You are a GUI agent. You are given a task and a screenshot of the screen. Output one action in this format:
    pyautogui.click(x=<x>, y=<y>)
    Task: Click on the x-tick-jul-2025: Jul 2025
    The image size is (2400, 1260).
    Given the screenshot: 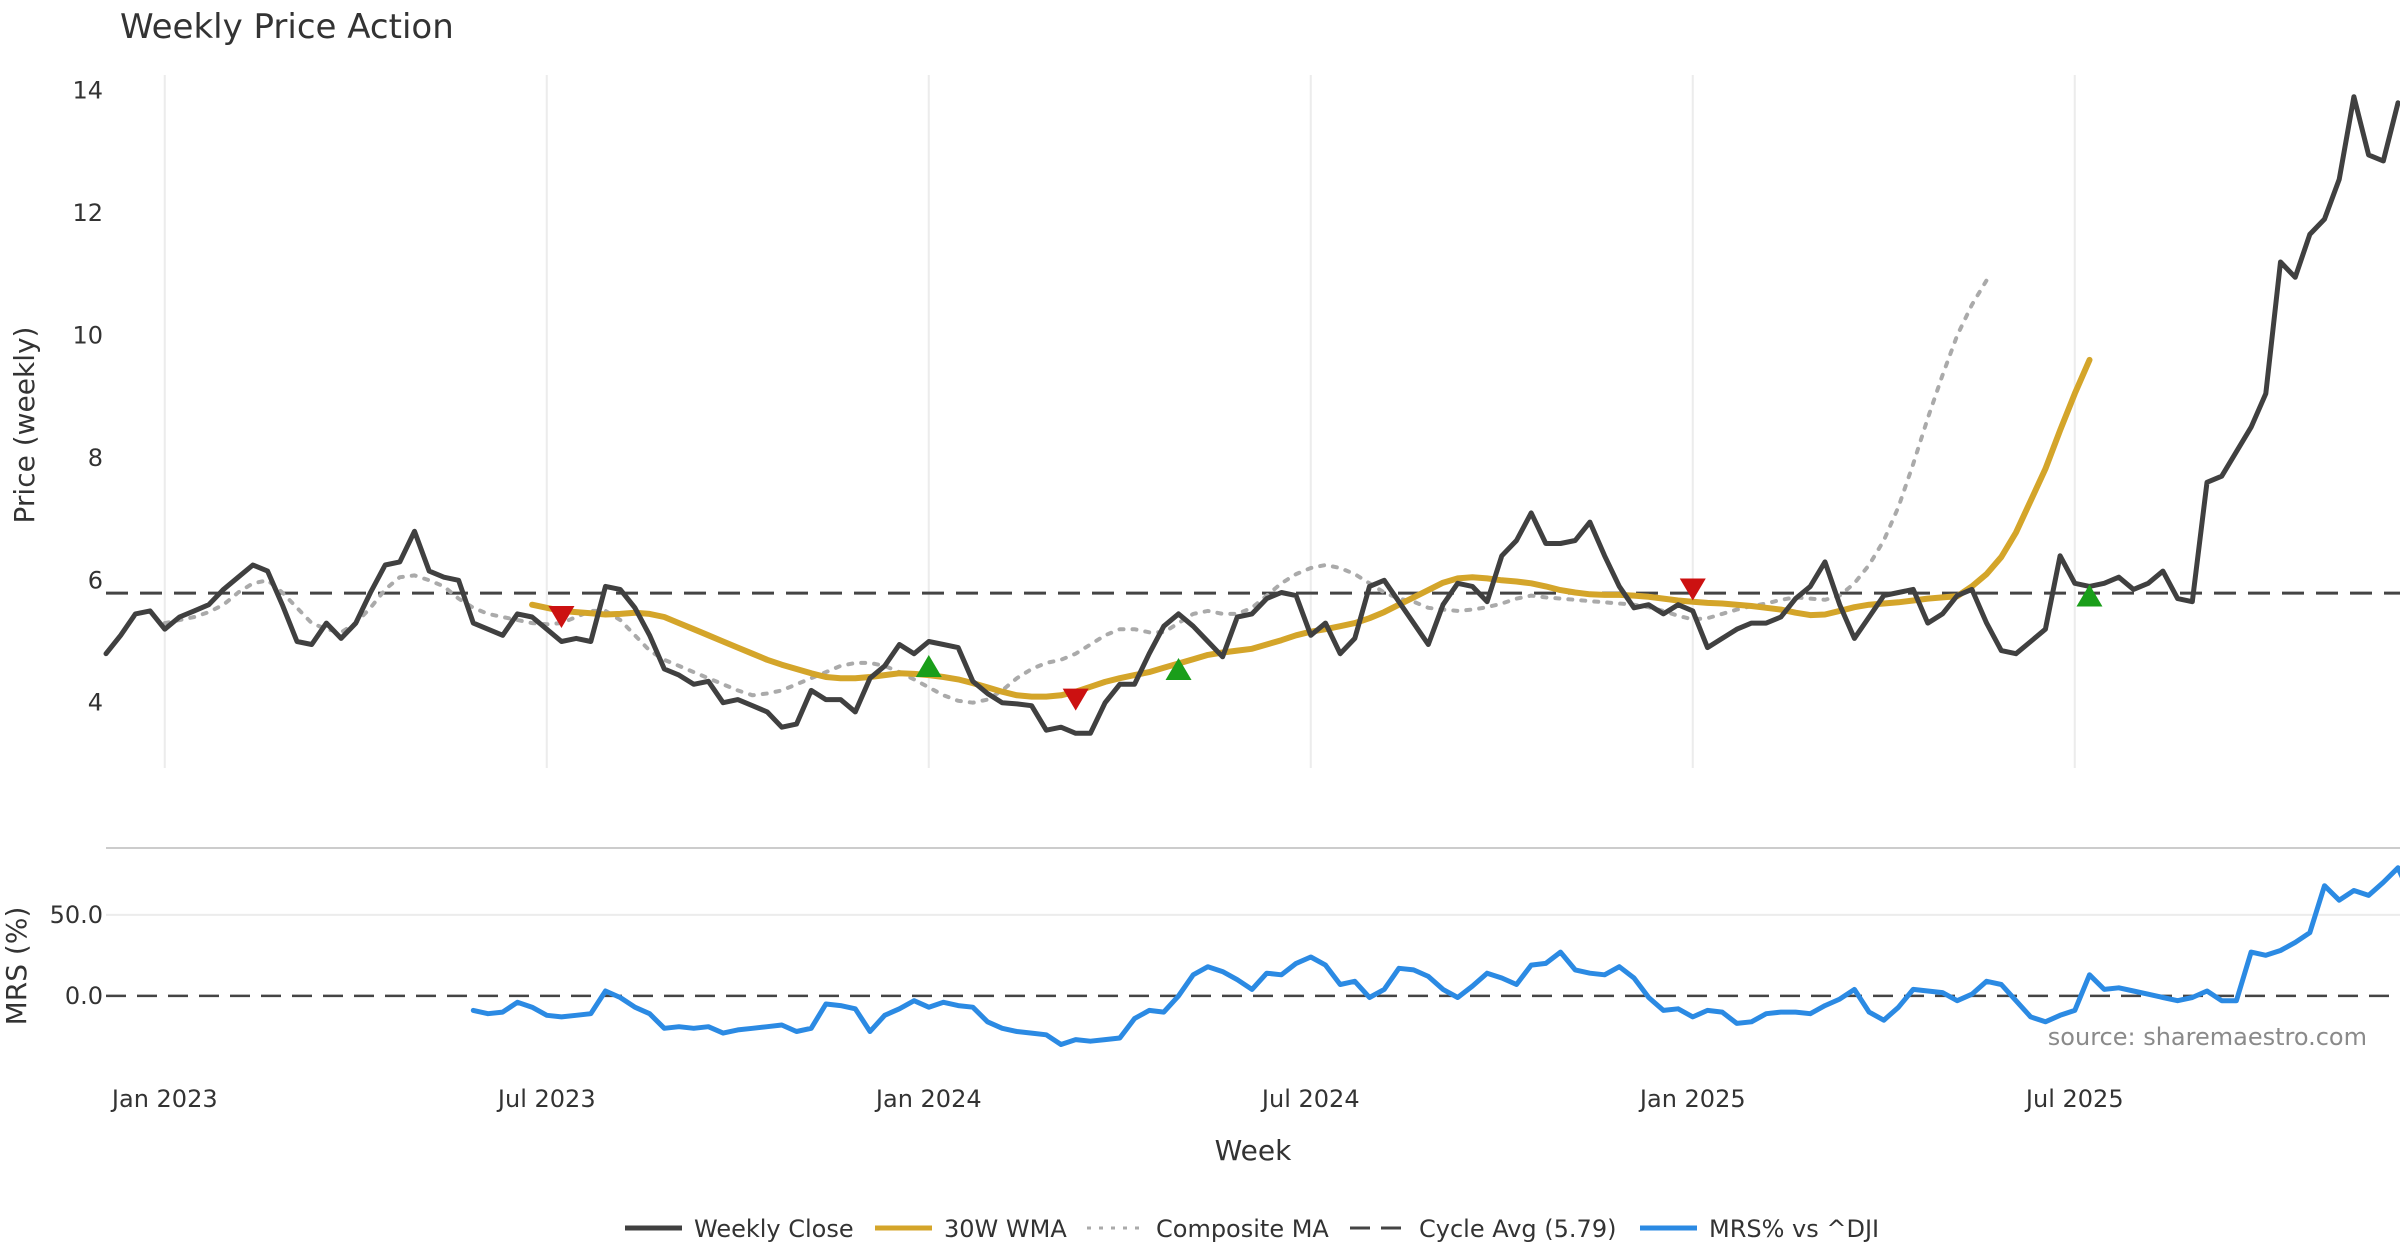 What is the action you would take?
    pyautogui.click(x=2074, y=1099)
    